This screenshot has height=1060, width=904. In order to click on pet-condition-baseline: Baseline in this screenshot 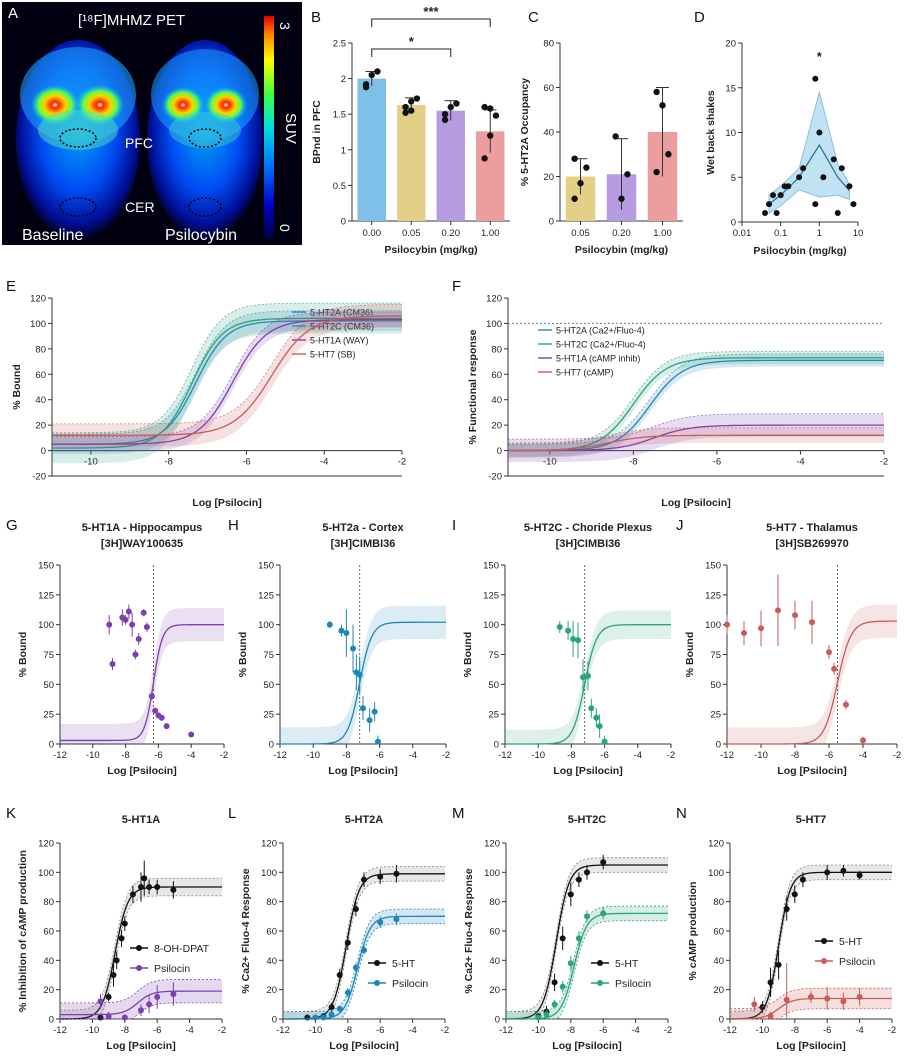, I will do `click(52, 235)`.